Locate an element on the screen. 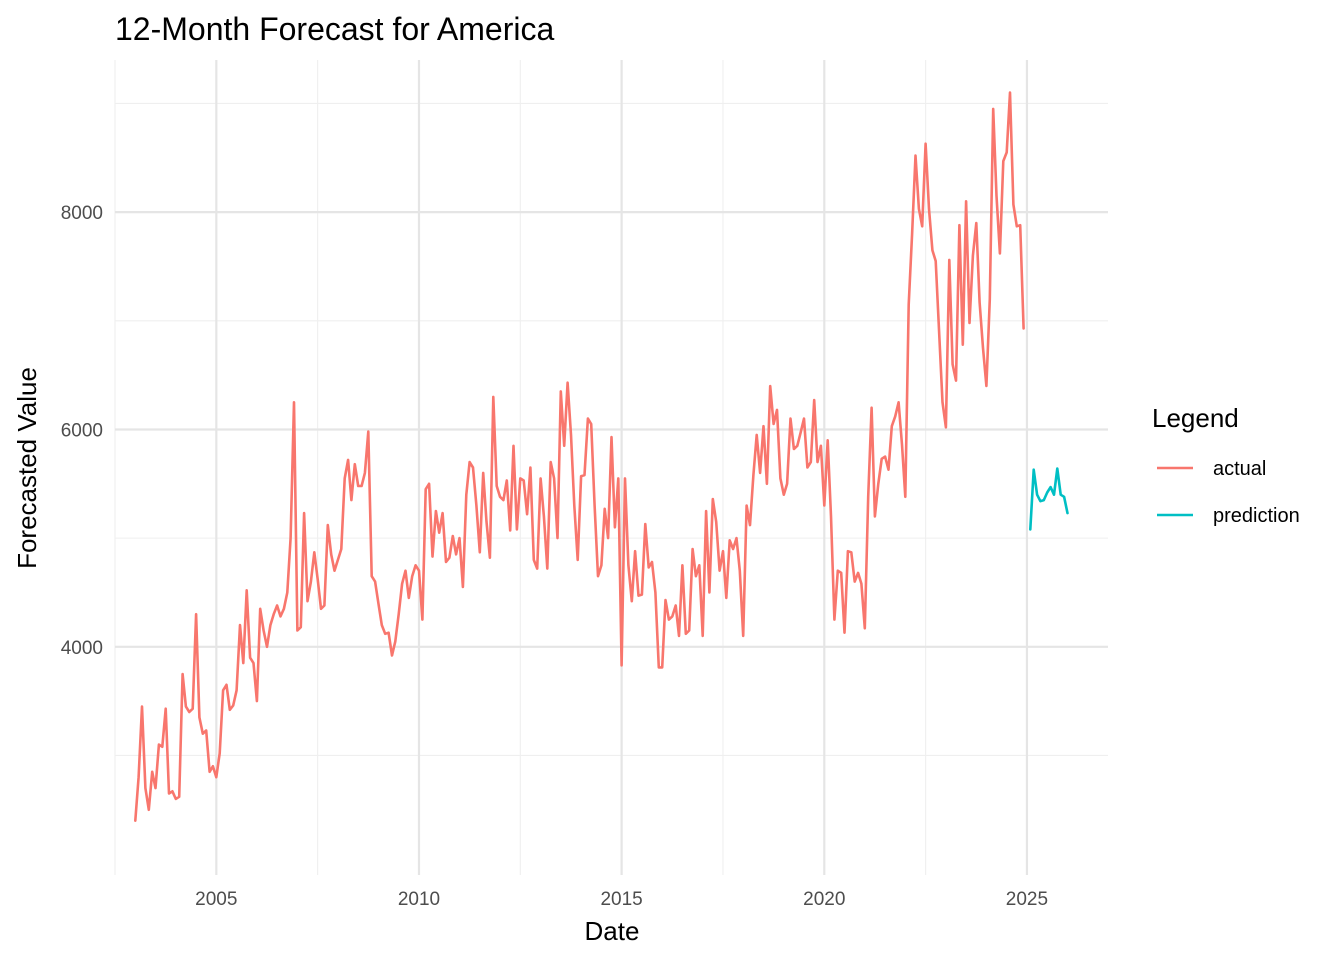 Image resolution: width=1344 pixels, height=960 pixels. y-tick-label: 4000 is located at coordinates (82, 648).